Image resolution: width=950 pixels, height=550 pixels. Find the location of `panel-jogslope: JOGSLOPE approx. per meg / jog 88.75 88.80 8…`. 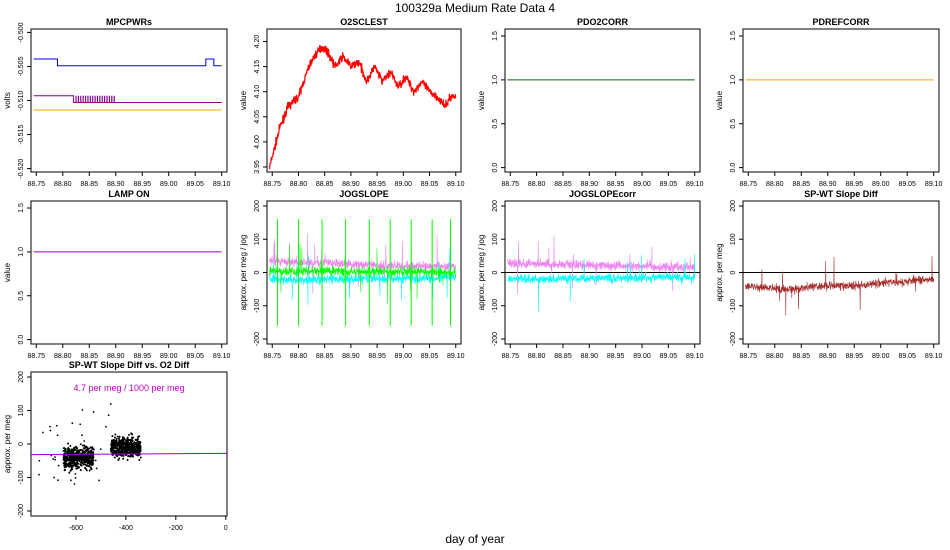

panel-jogslope: JOGSLOPE approx. per meg / jog 88.75 88.80 8… is located at coordinates (352, 274).